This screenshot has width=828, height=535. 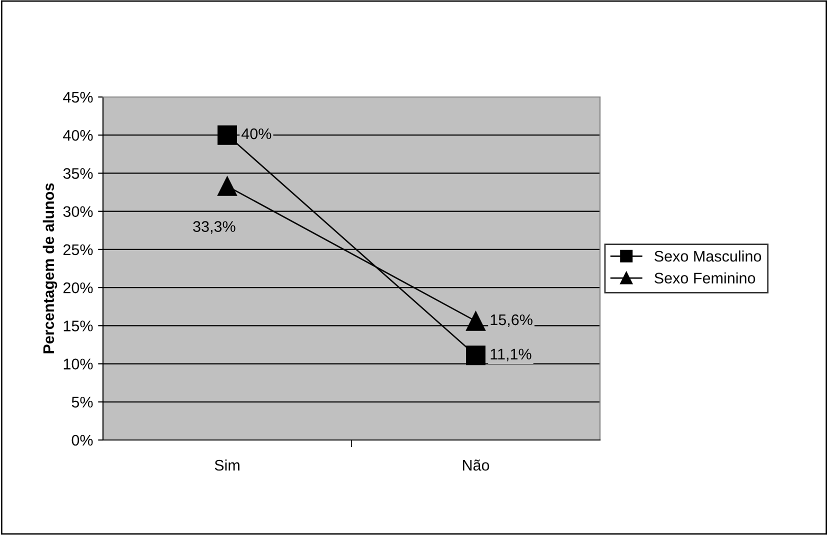 What do you see at coordinates (511, 355) in the screenshot?
I see `data-label: 11,1%` at bounding box center [511, 355].